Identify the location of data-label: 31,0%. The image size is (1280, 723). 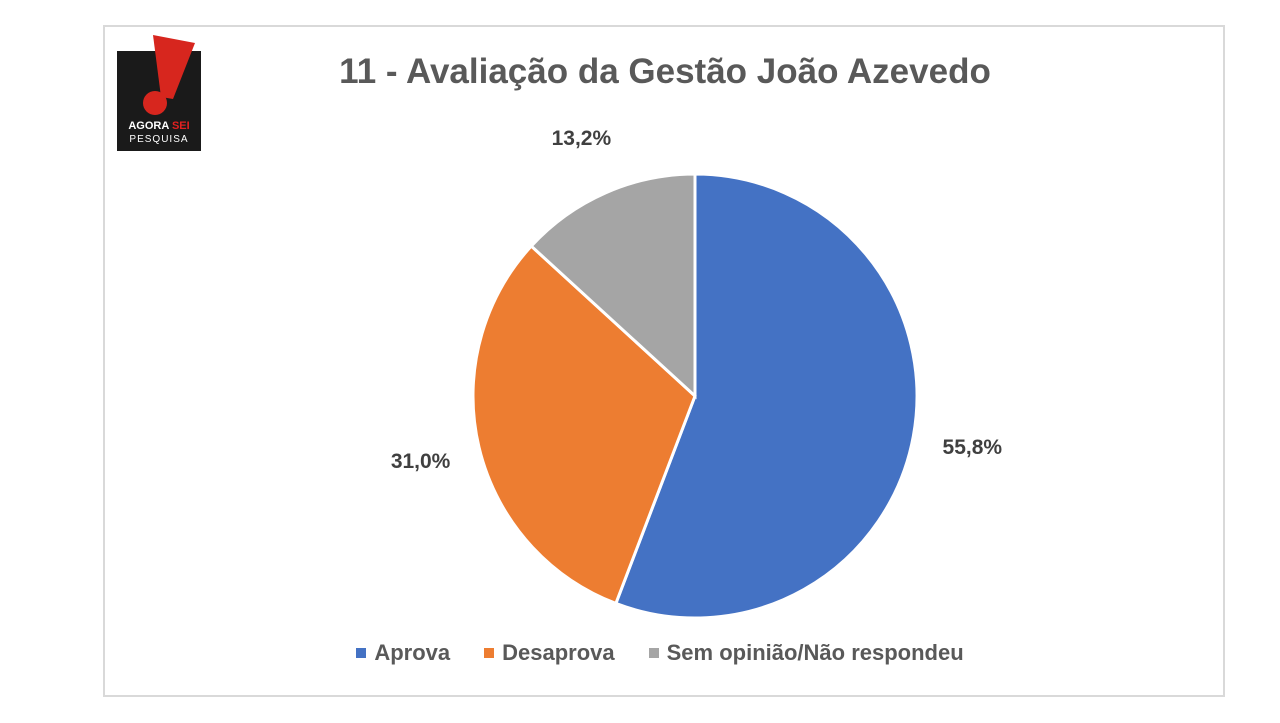
(421, 461).